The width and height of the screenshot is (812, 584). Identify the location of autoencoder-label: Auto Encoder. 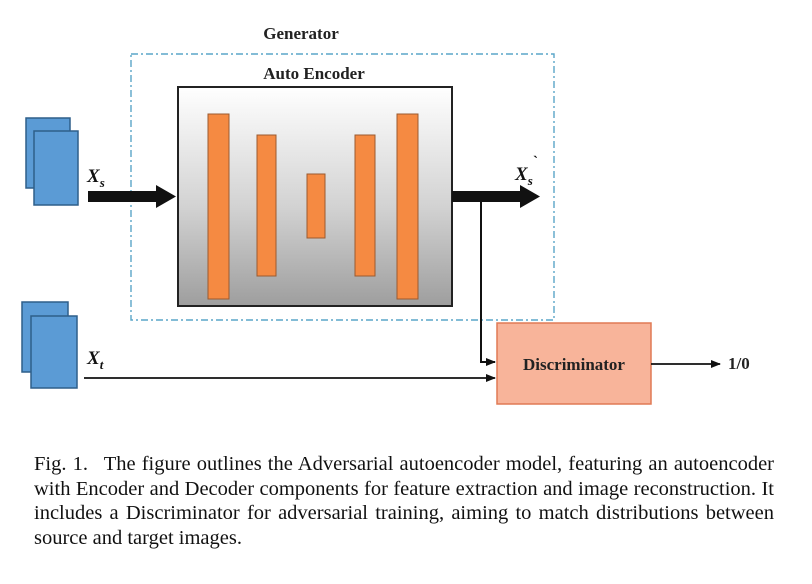
(314, 73).